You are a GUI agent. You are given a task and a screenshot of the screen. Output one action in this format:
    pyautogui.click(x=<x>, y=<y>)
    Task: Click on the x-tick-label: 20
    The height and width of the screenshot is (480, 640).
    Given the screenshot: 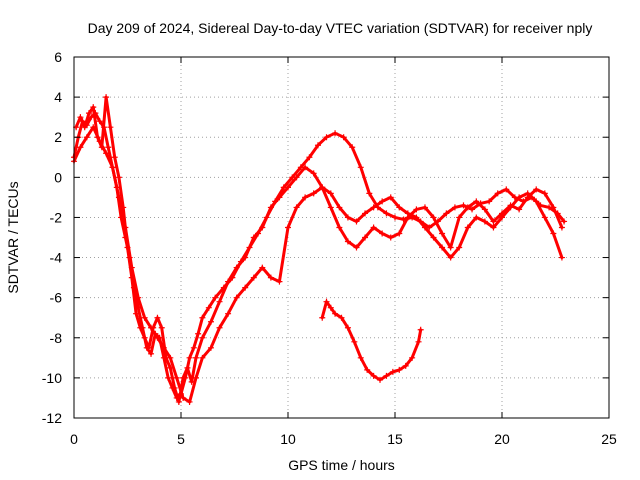 What is the action you would take?
    pyautogui.click(x=502, y=439)
    